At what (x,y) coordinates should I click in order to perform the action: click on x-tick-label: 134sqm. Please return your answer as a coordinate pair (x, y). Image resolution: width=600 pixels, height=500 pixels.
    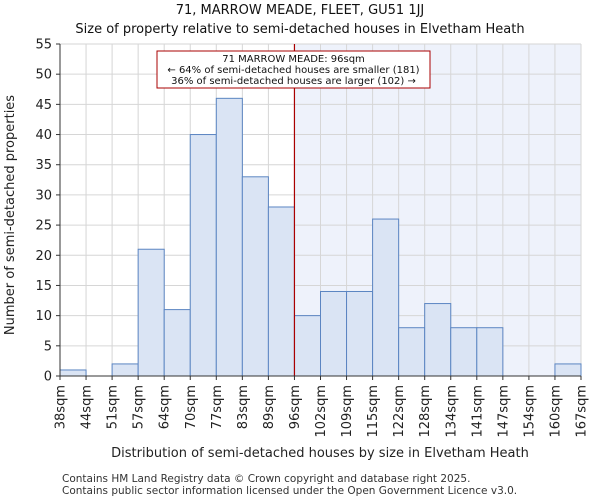
    Looking at the image, I should click on (451, 411).